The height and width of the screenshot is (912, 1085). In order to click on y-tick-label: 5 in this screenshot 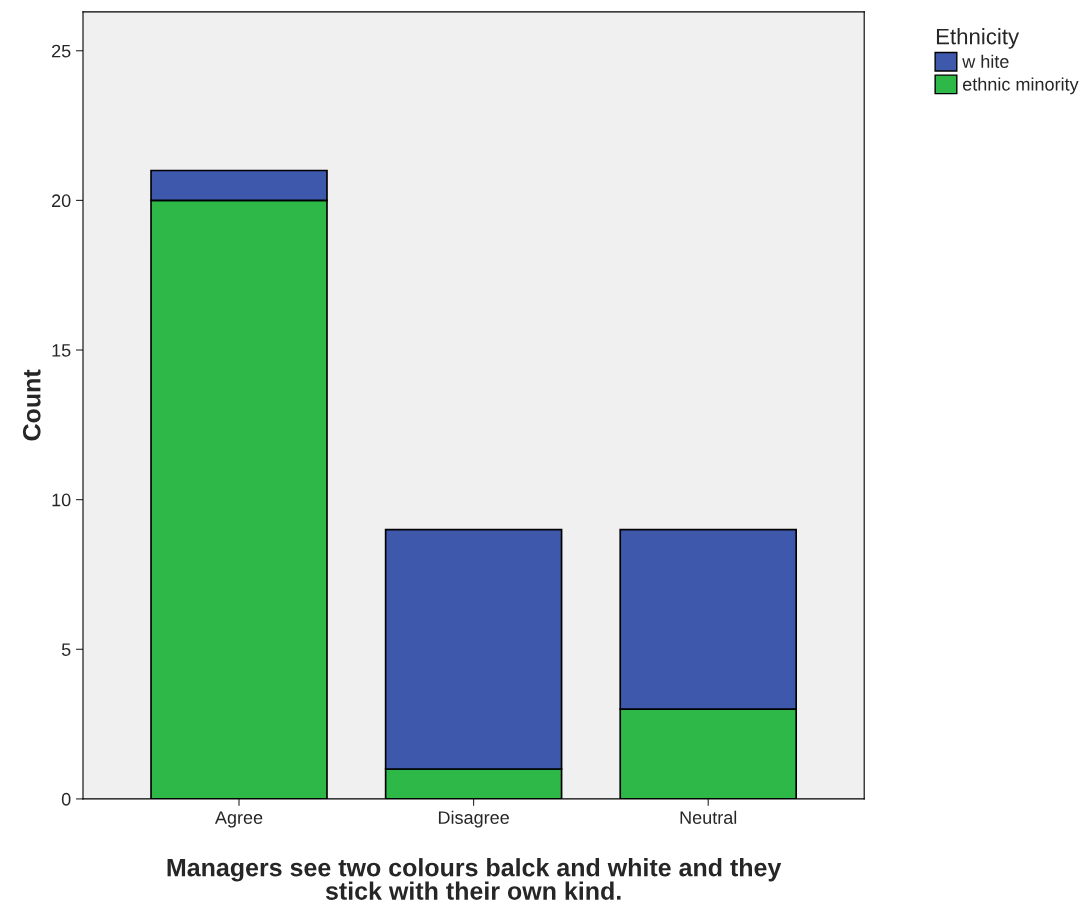, I will do `click(66, 649)`.